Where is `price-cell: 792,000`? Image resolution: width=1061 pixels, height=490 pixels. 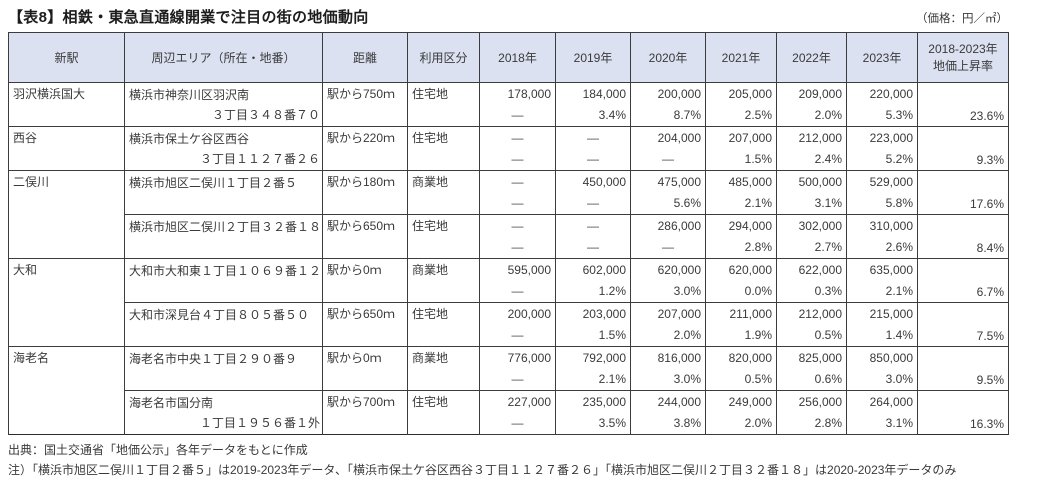 price-cell: 792,000 is located at coordinates (593, 357).